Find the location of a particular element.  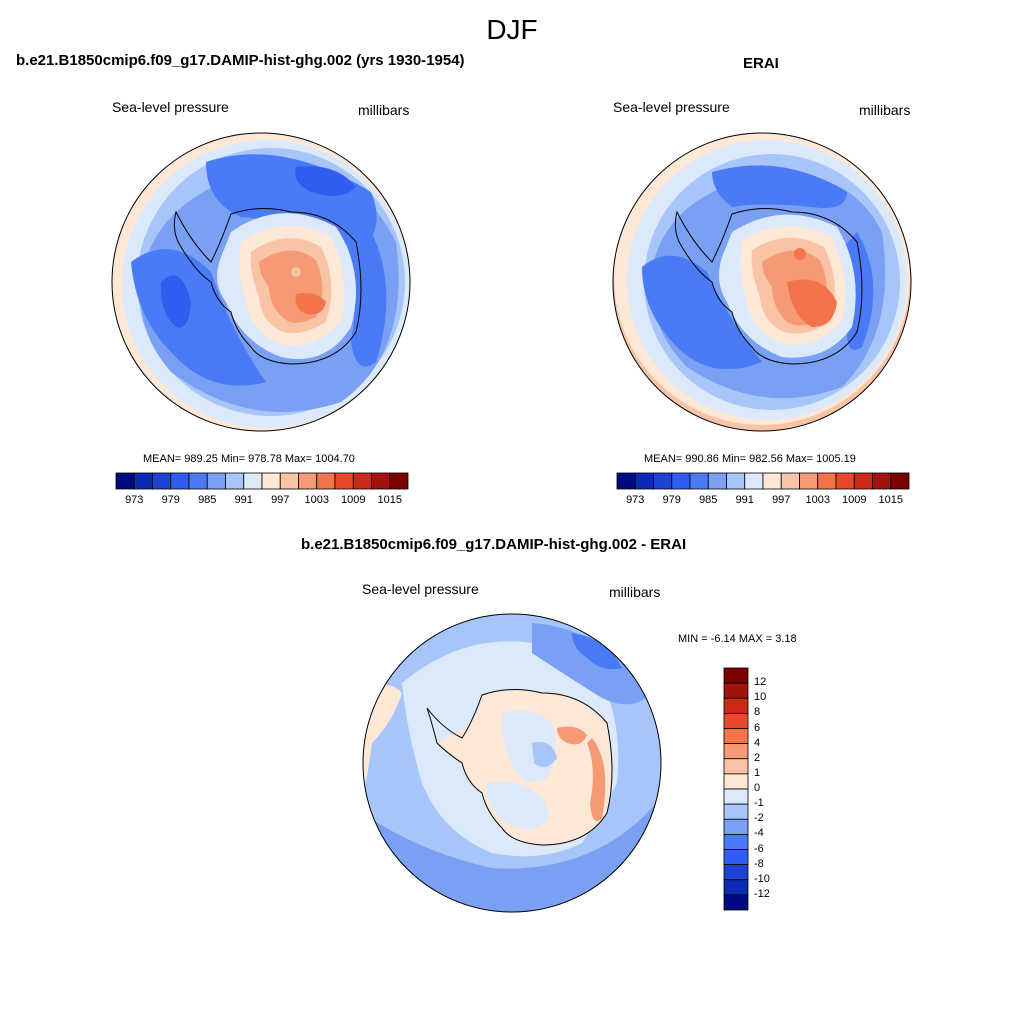

panel2-colorbar-tick-label: 973 is located at coordinates (635, 500).